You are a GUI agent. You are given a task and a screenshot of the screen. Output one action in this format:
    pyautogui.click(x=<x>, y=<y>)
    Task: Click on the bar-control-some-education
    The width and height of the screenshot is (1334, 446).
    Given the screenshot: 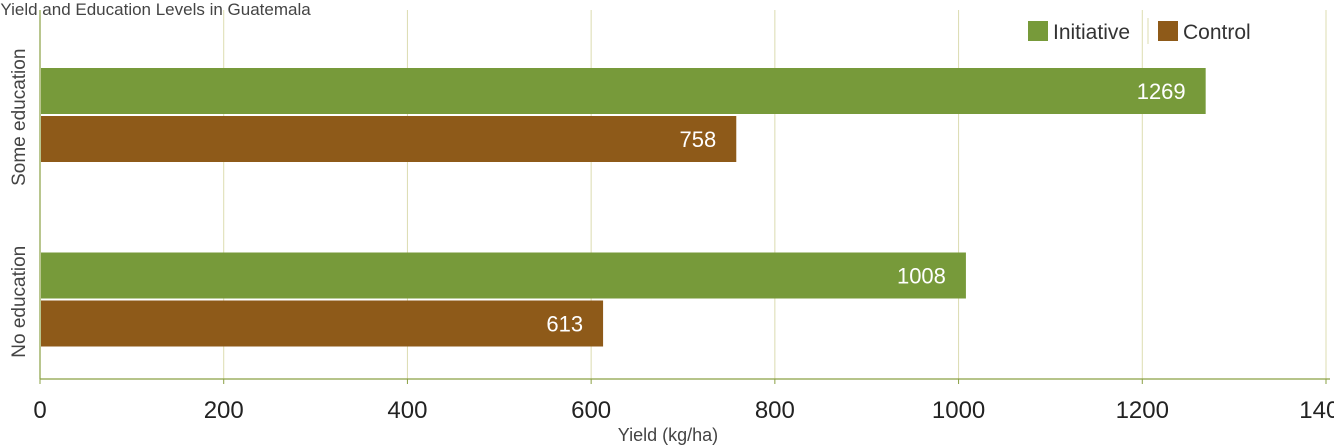 What is the action you would take?
    pyautogui.click(x=389, y=139)
    